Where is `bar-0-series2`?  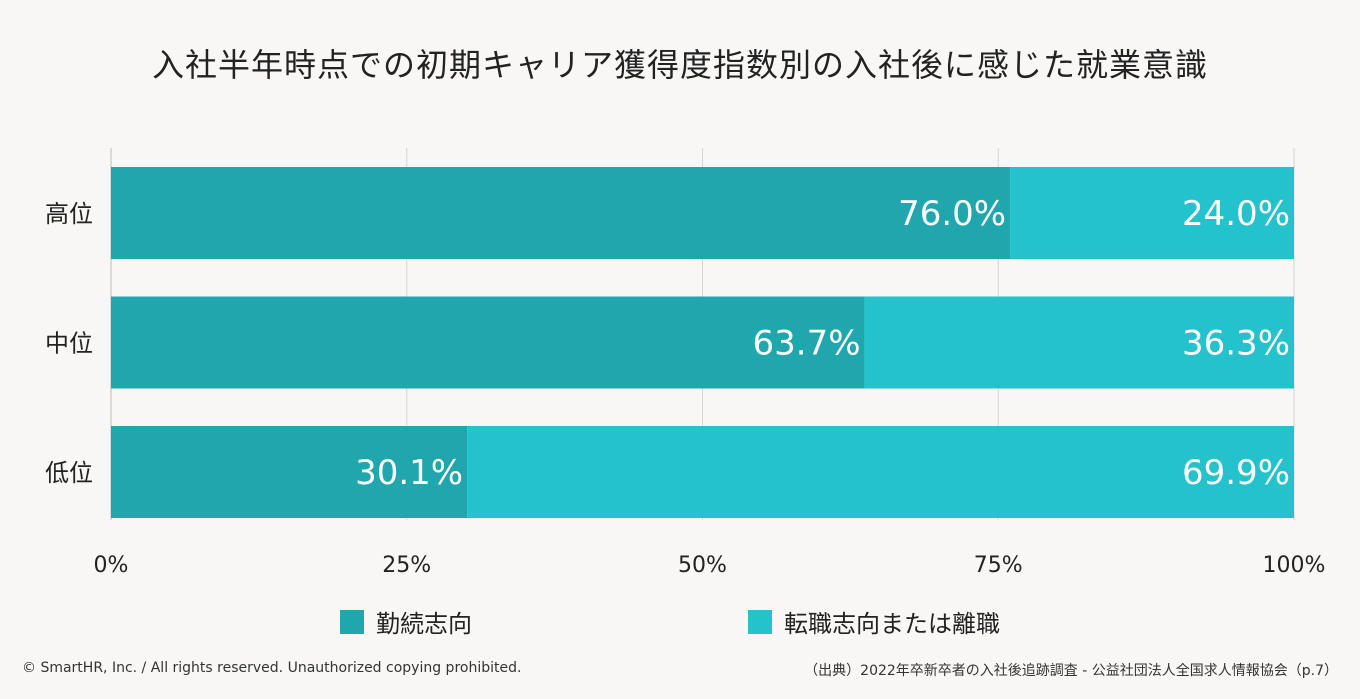 bar-0-series2 is located at coordinates (1152, 213).